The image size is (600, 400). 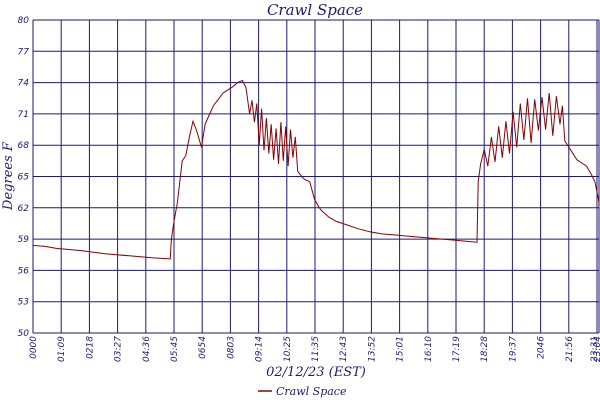 I want to click on x-tick-label: 04:36, so click(x=147, y=349).